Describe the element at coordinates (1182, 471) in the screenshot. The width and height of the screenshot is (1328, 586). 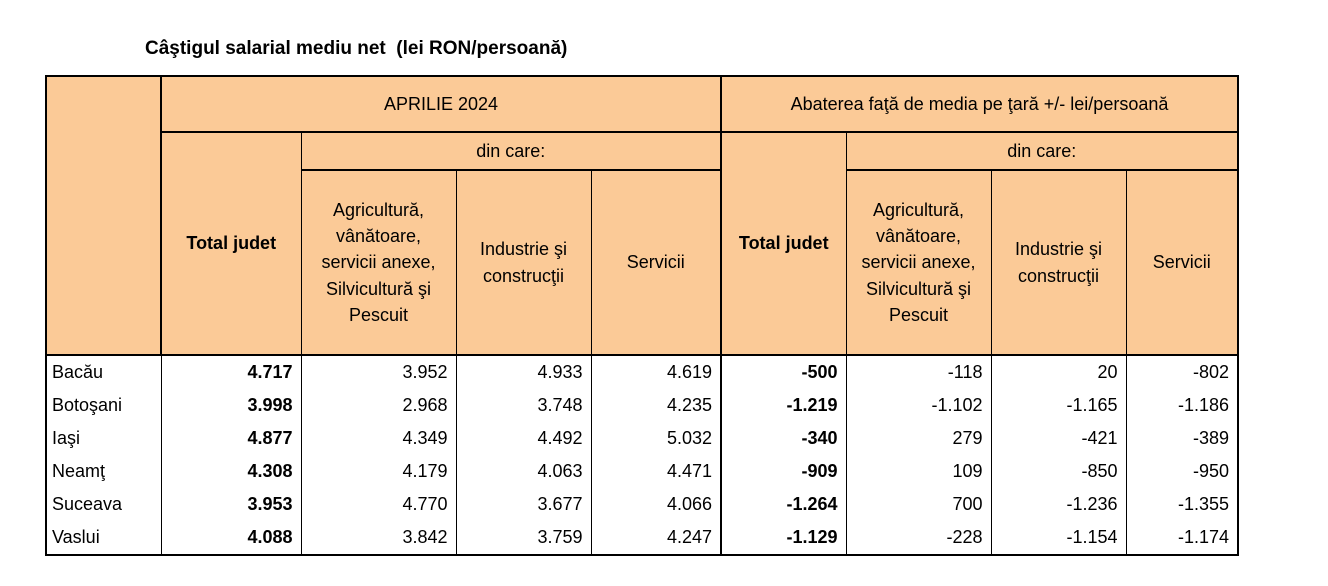
I see `value-cell: -950` at that location.